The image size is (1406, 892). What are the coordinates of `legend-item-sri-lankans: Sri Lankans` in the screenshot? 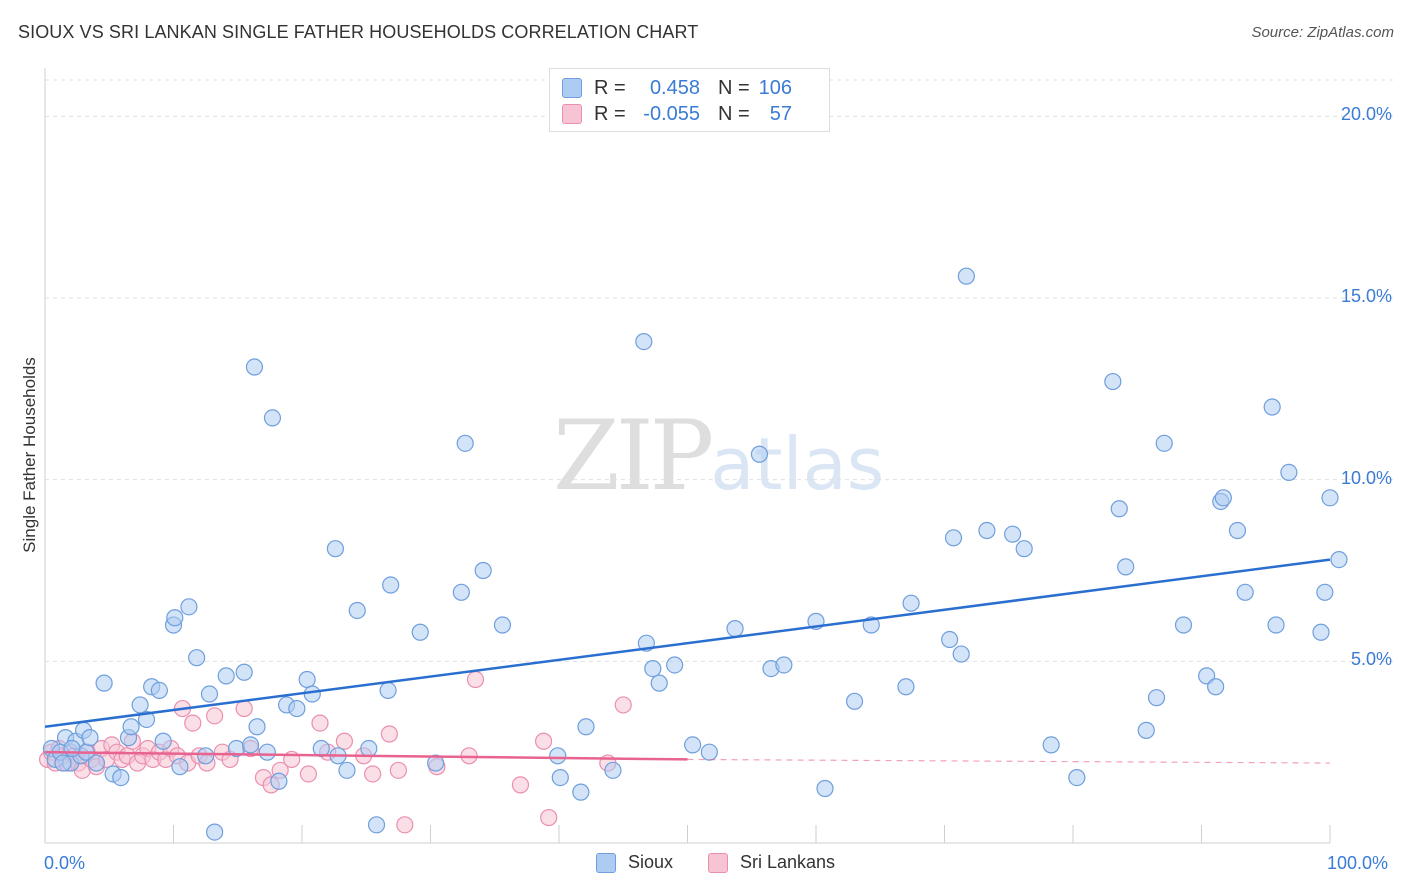 It's located at (771, 862).